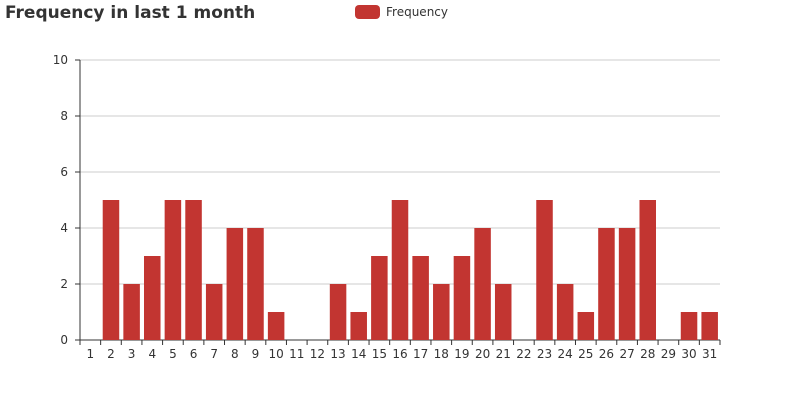  Describe the element at coordinates (64, 284) in the screenshot. I see `y-tick-label: 2` at that location.